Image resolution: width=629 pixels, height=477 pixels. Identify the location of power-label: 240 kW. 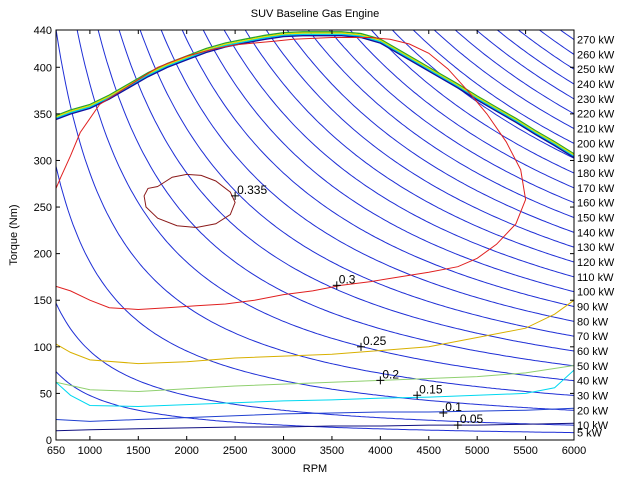
(596, 85).